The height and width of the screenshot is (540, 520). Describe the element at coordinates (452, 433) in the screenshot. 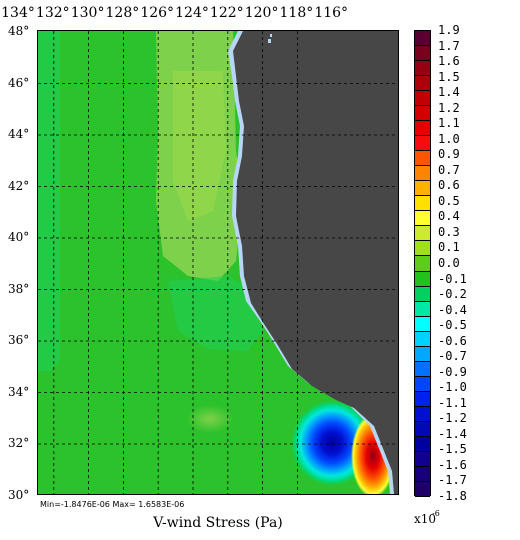

I see `colorbar-label: -1.4` at that location.